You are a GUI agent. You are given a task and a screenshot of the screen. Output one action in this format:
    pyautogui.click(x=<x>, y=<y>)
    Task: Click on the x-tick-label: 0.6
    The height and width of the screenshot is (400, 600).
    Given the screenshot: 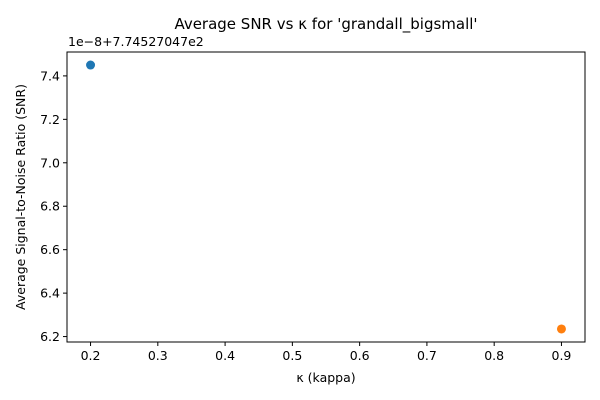 What is the action you would take?
    pyautogui.click(x=360, y=355)
    